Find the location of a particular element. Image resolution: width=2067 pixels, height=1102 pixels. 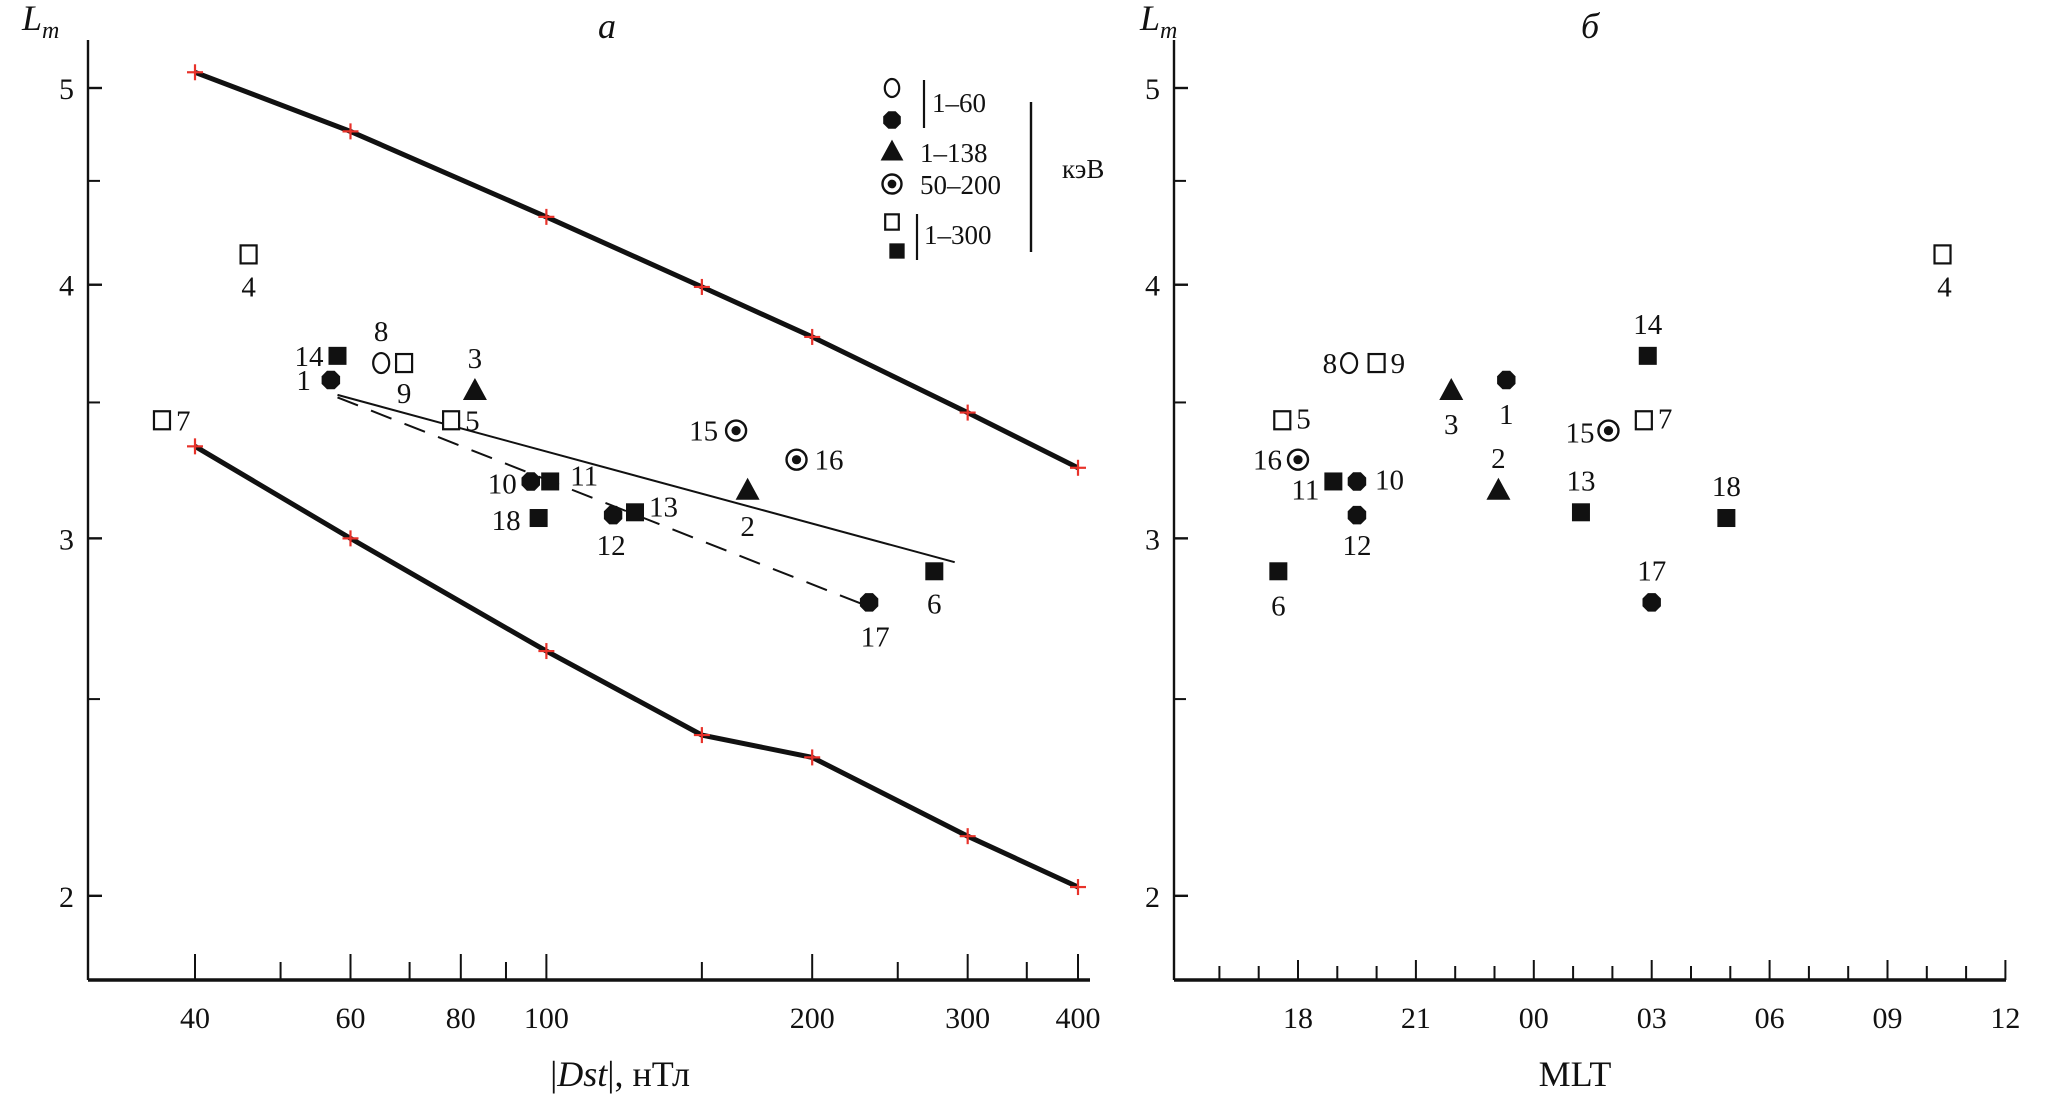

panel-b-title: б is located at coordinates (1591, 26).